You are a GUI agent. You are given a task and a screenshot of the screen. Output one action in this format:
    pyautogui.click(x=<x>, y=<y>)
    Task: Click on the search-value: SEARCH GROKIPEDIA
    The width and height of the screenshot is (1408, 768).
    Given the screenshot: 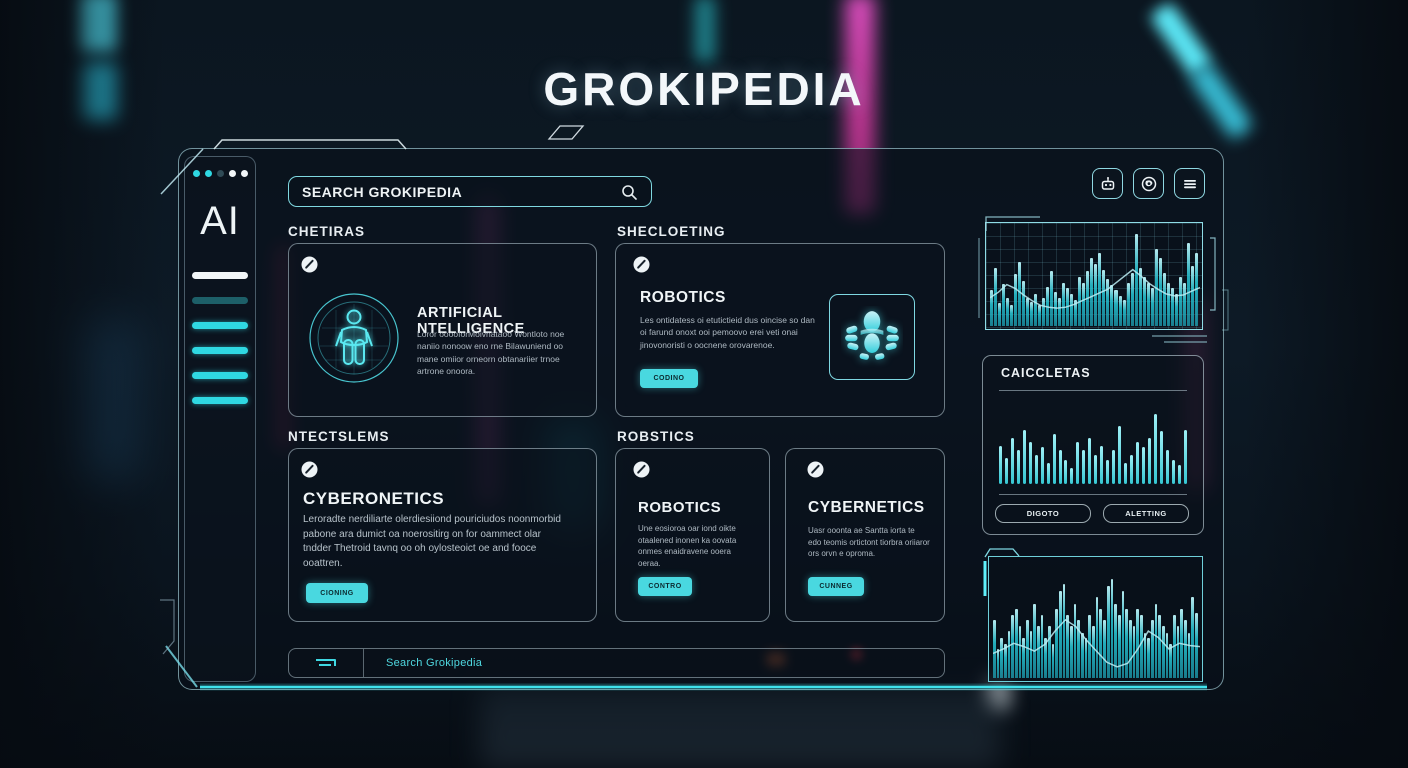 What is the action you would take?
    pyautogui.click(x=382, y=191)
    